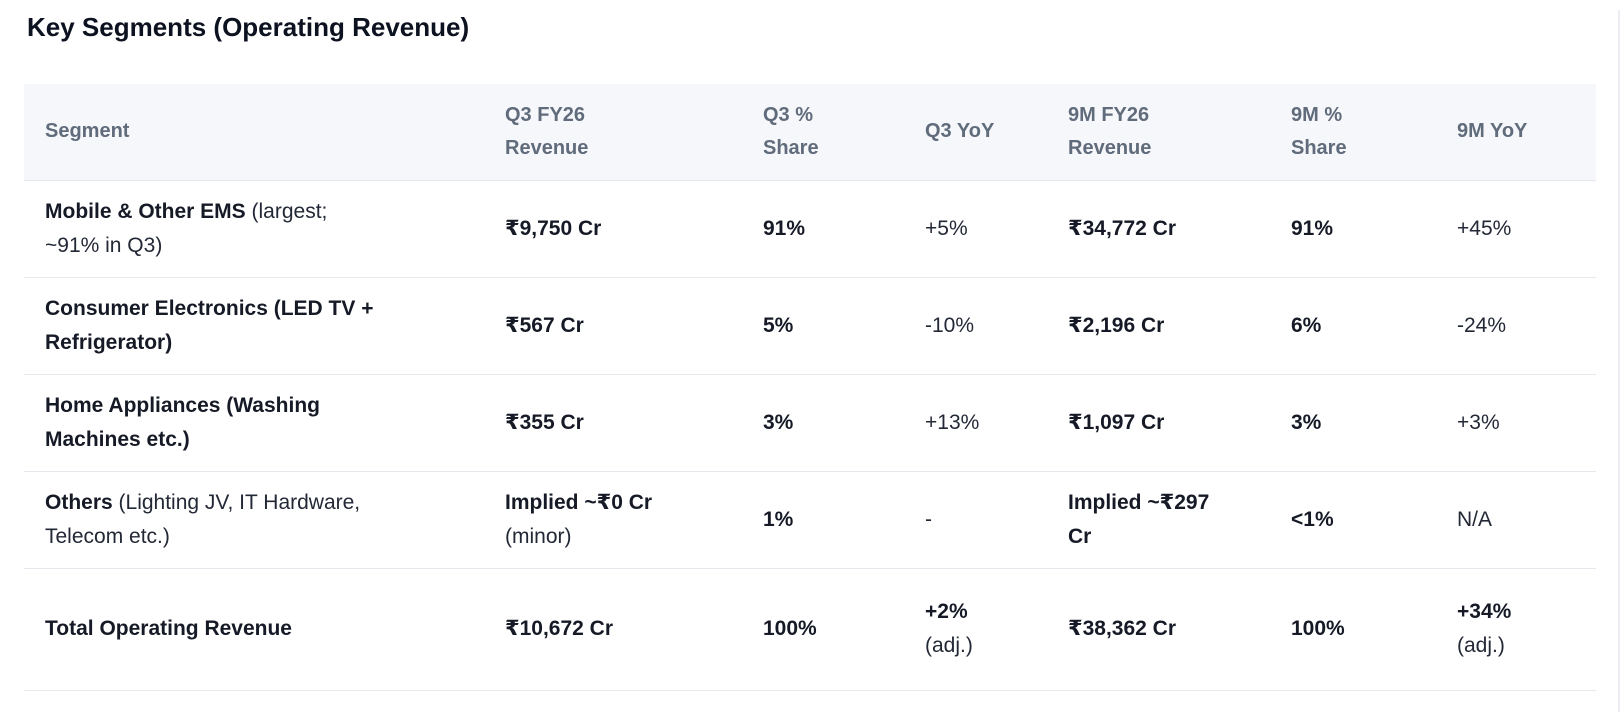  I want to click on cell-segment: Home Appliances (Washing Machines etc.), so click(254, 422).